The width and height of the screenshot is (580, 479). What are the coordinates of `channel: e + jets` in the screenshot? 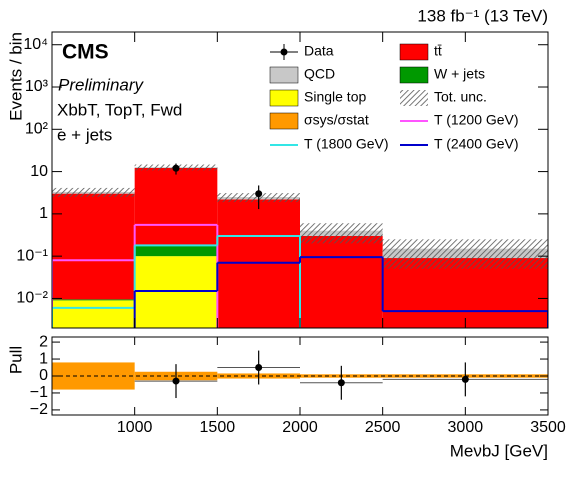 It's located at (84, 134).